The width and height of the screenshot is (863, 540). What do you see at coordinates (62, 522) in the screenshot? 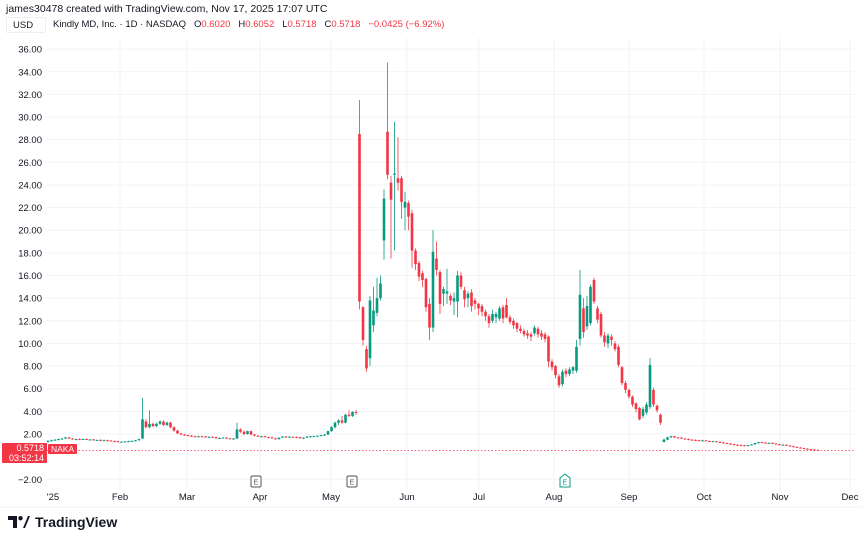
I see `tradingview-logo: TradingView` at bounding box center [62, 522].